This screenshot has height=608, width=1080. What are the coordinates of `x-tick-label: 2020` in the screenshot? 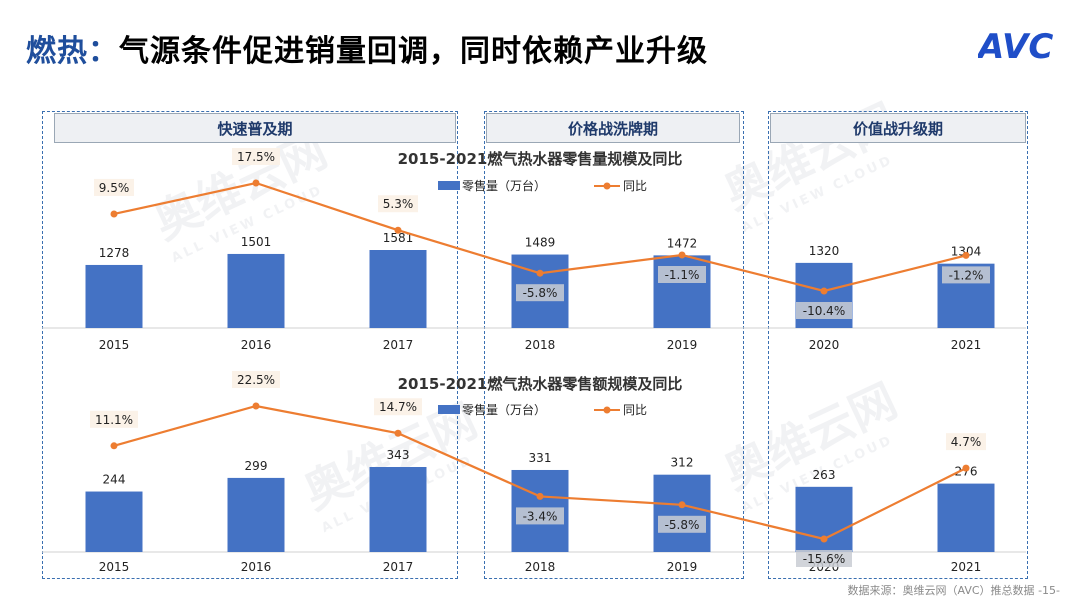 It's located at (824, 345).